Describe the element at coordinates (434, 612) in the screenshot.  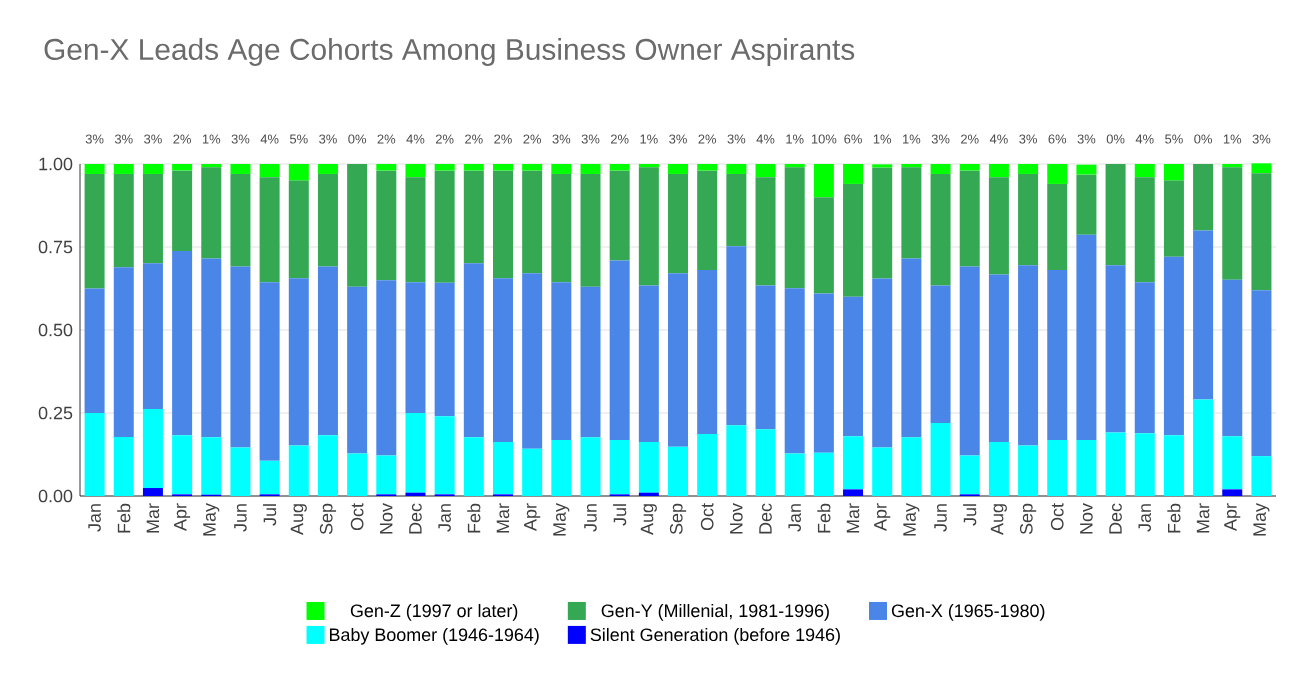
I see `legend-label: Gen-Z (1997 or later)` at that location.